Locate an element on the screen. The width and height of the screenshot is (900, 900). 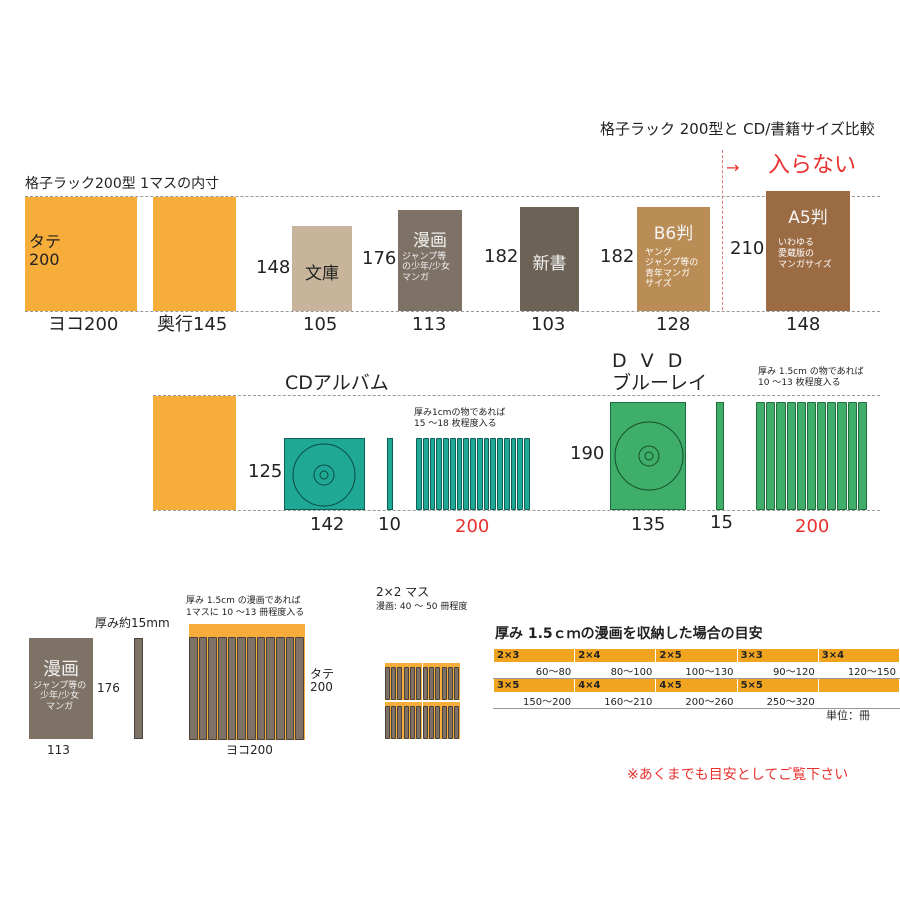
cd-thickness: 10 is located at coordinates (389, 524).